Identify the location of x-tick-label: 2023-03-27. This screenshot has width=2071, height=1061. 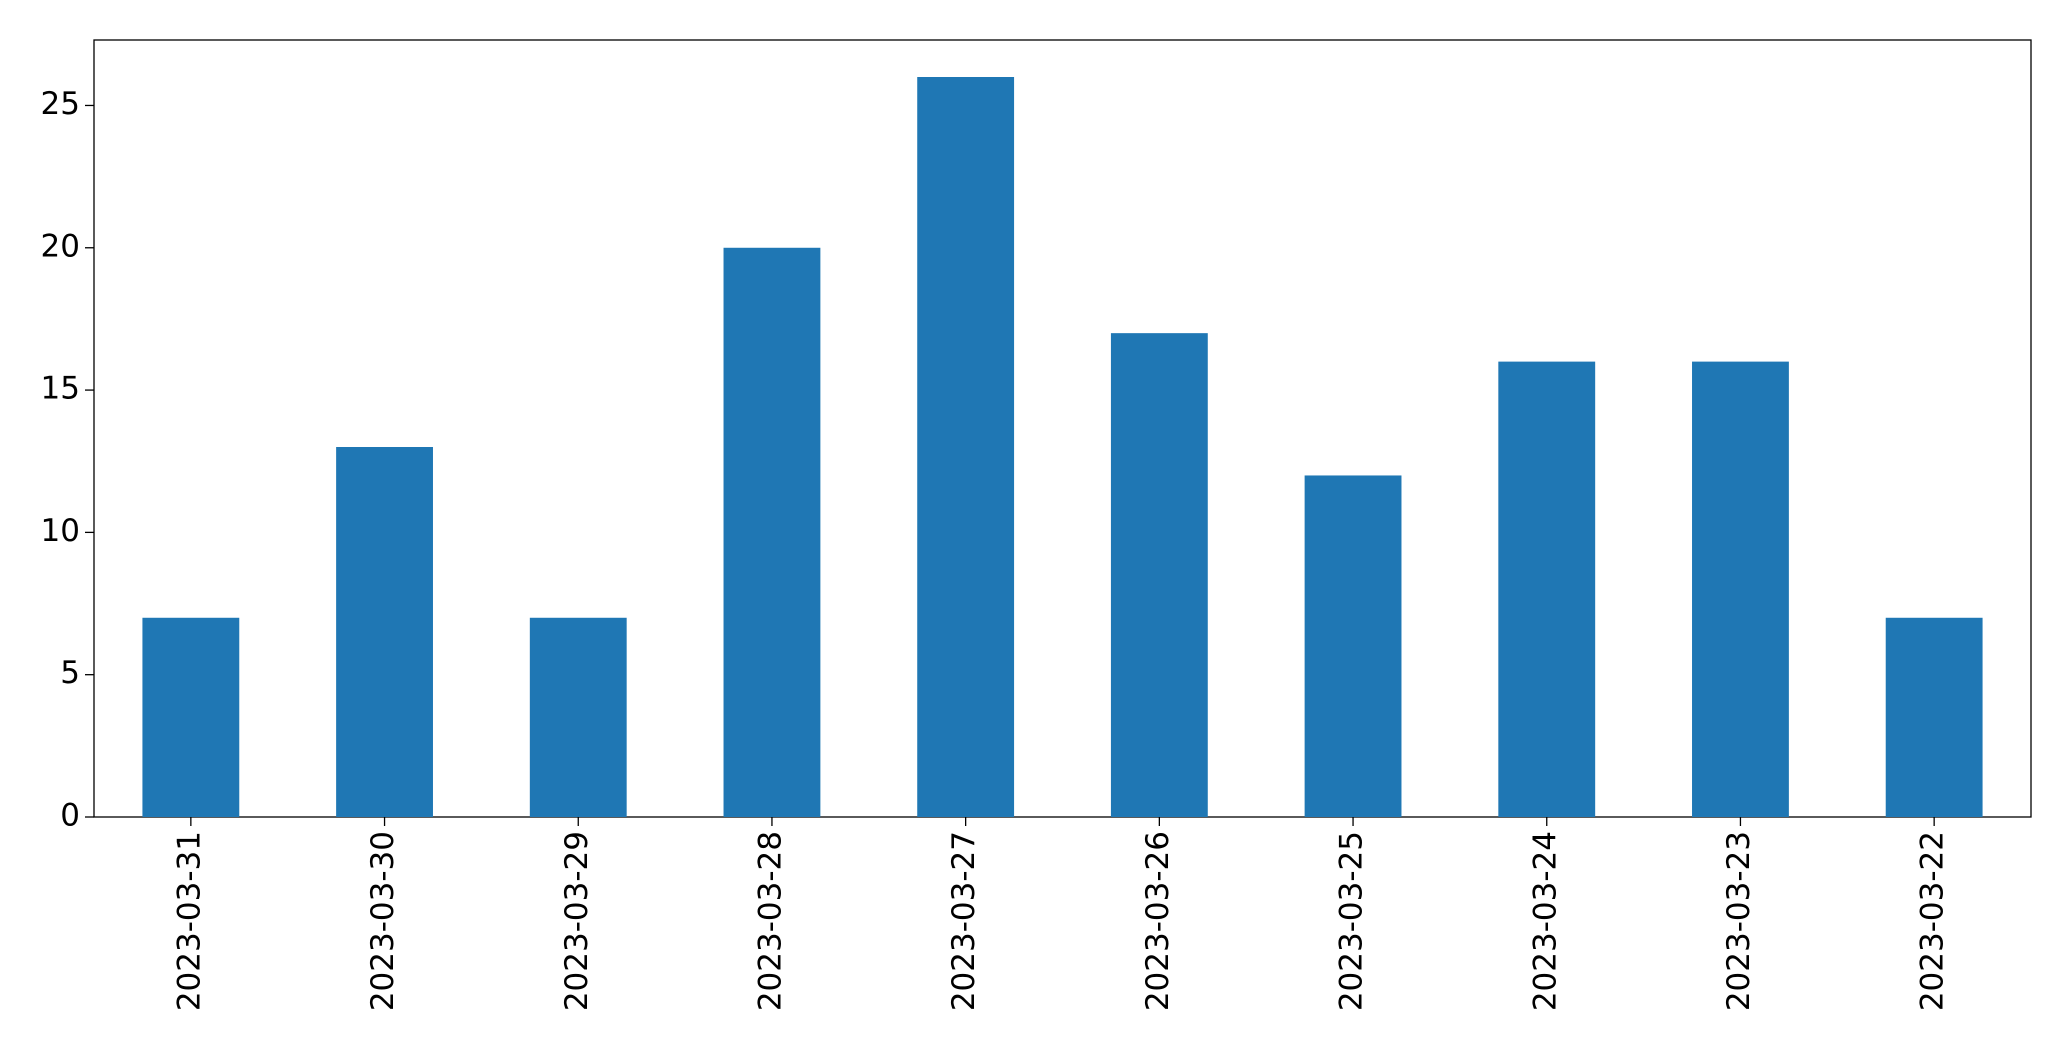
(964, 921).